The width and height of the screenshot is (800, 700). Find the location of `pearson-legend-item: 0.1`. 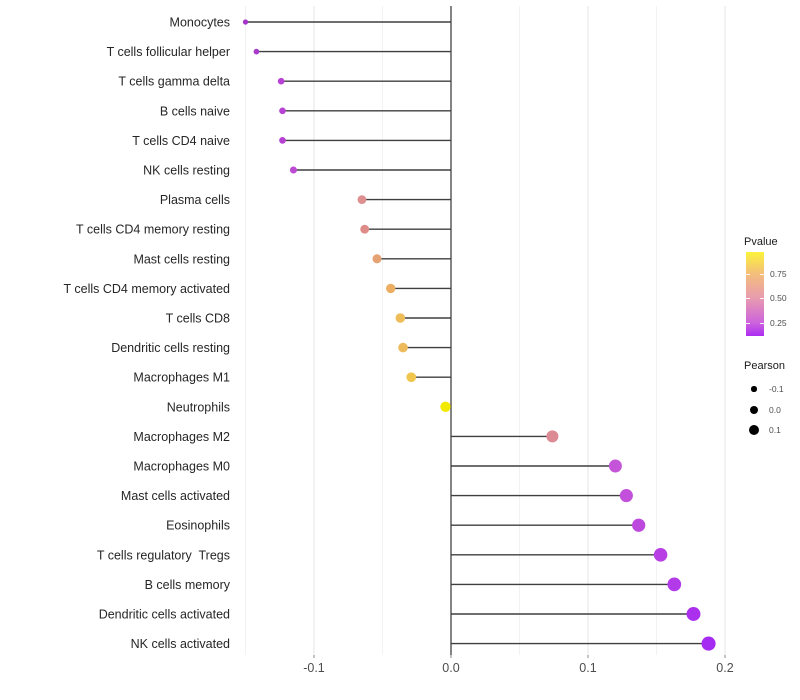

pearson-legend-item: 0.1 is located at coordinates (763, 430).